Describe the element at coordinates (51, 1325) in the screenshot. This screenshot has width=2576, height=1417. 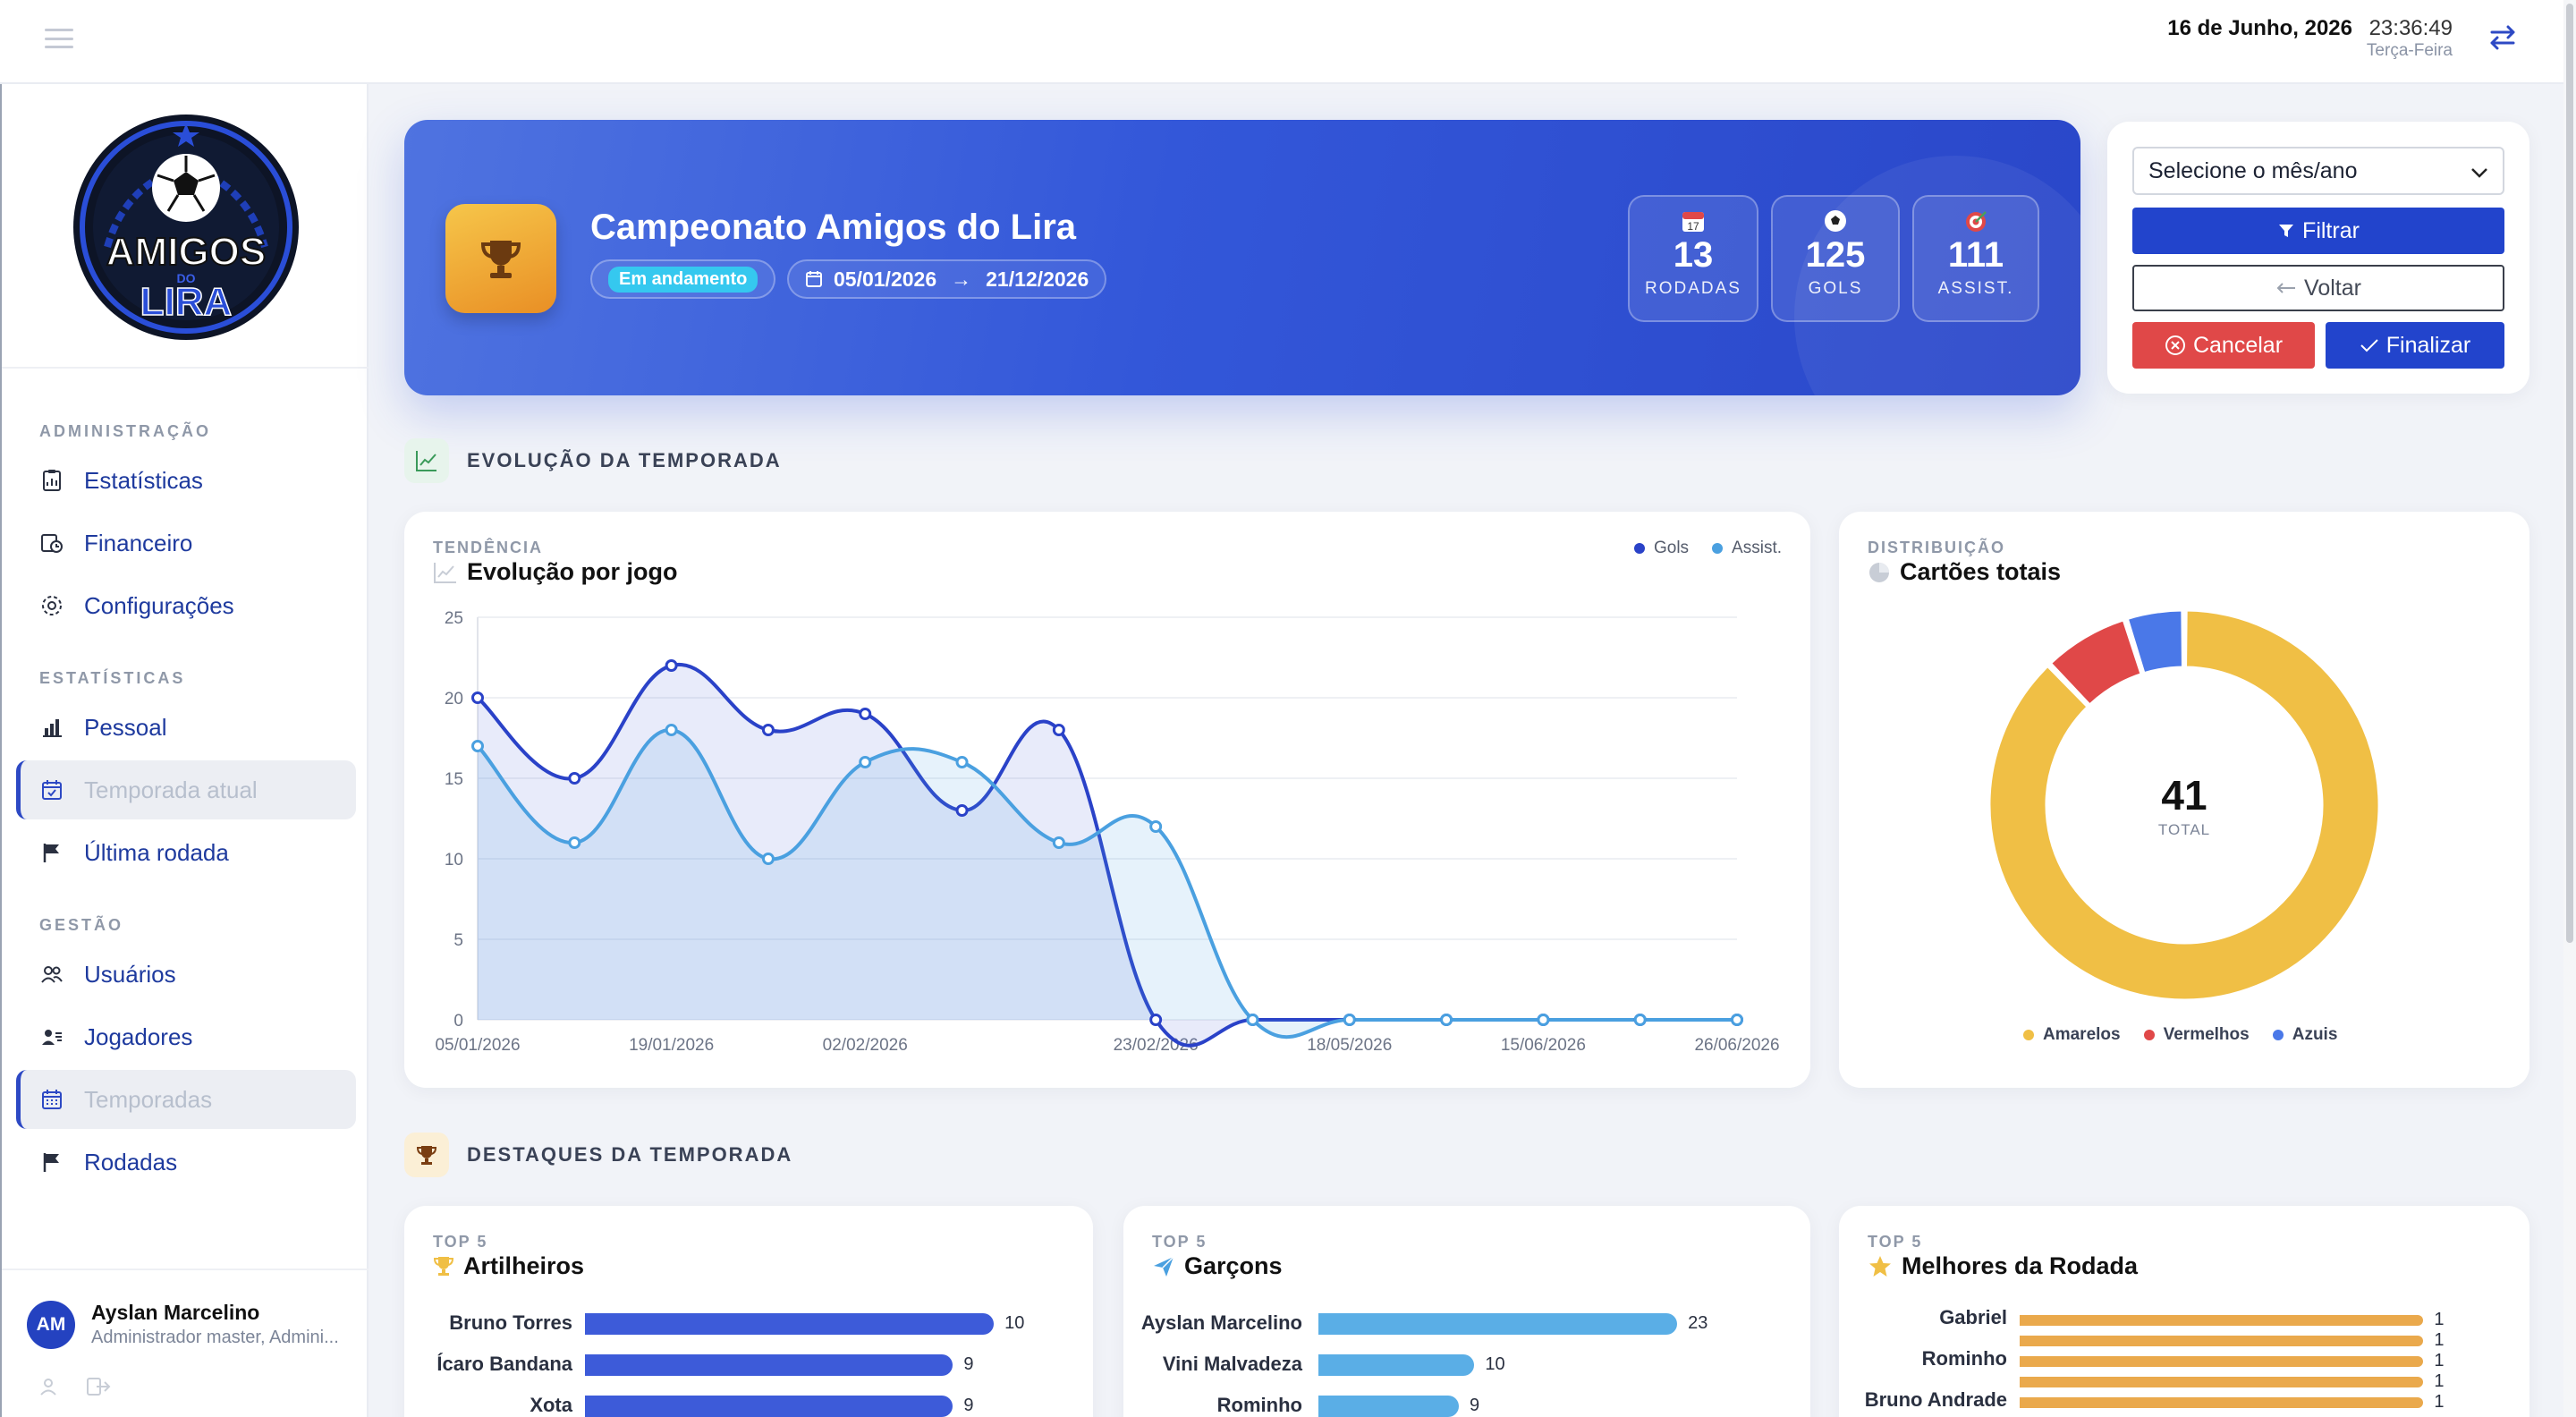
I see `avatar: AM` at that location.